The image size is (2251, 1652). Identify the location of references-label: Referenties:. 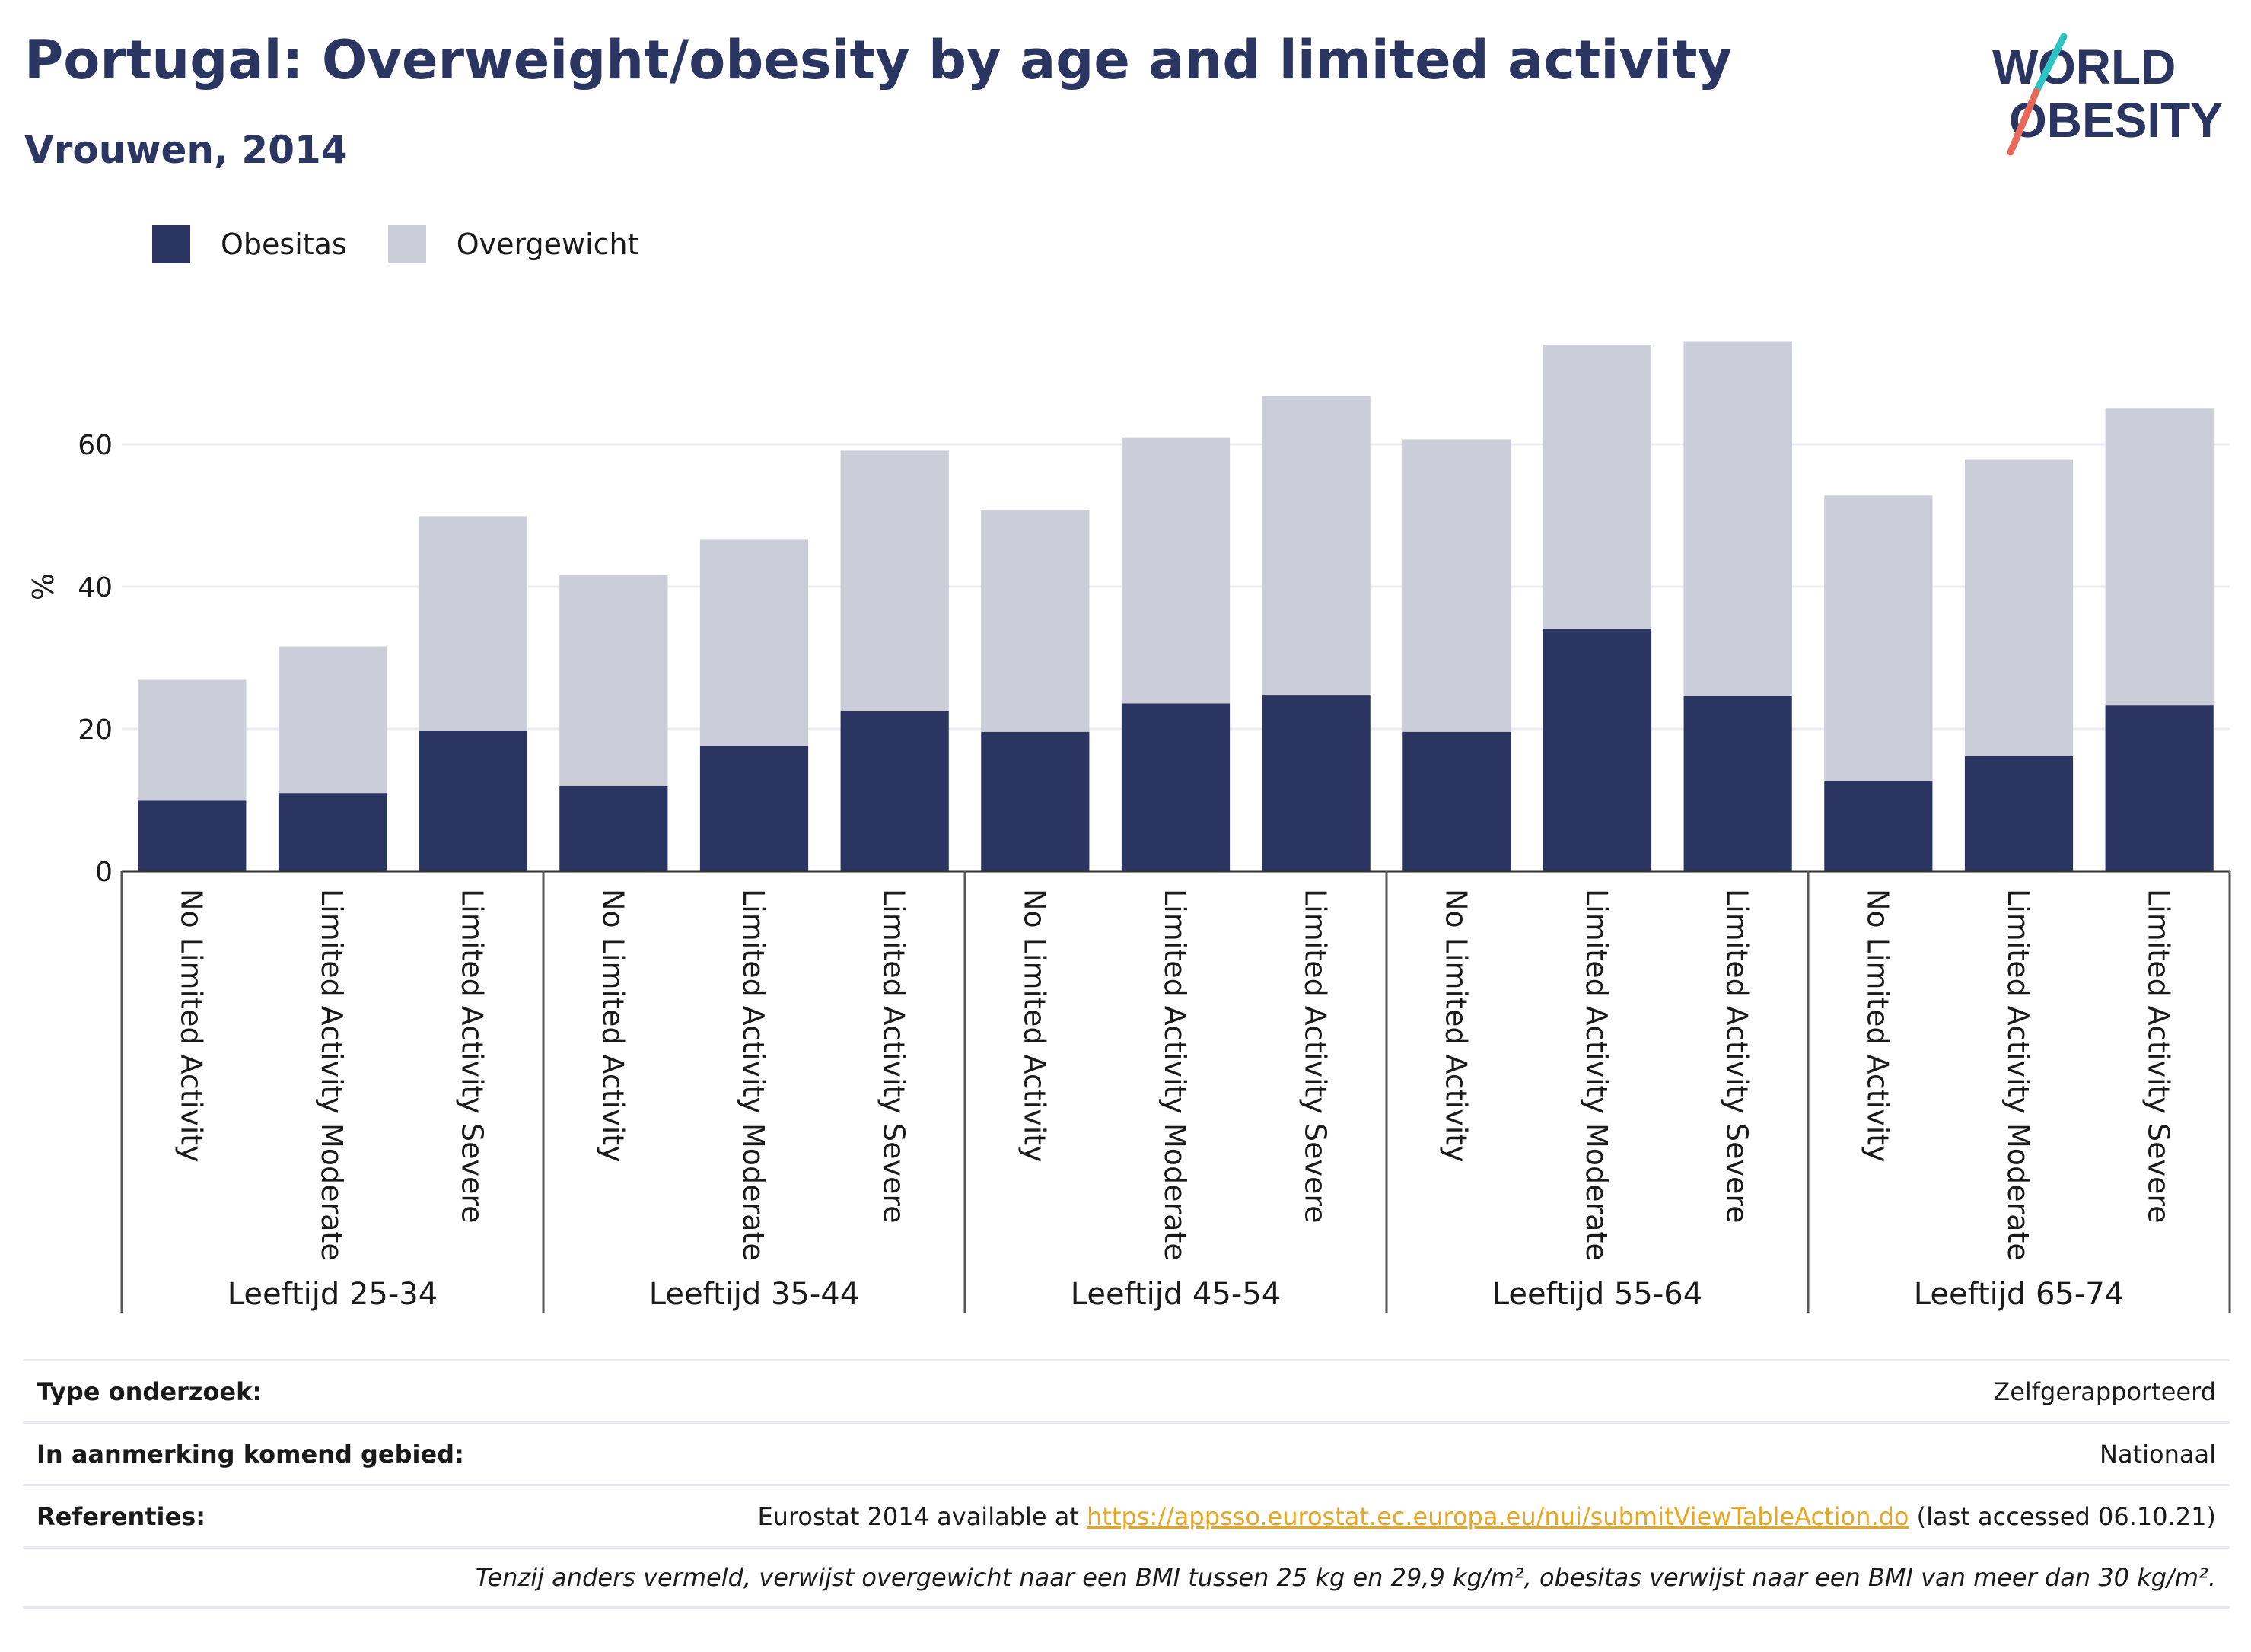
(121, 1516).